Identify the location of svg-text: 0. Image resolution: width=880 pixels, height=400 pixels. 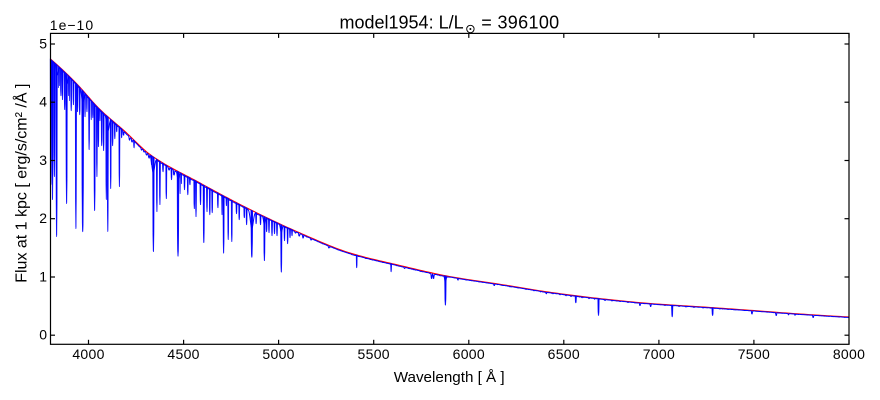
(43, 335).